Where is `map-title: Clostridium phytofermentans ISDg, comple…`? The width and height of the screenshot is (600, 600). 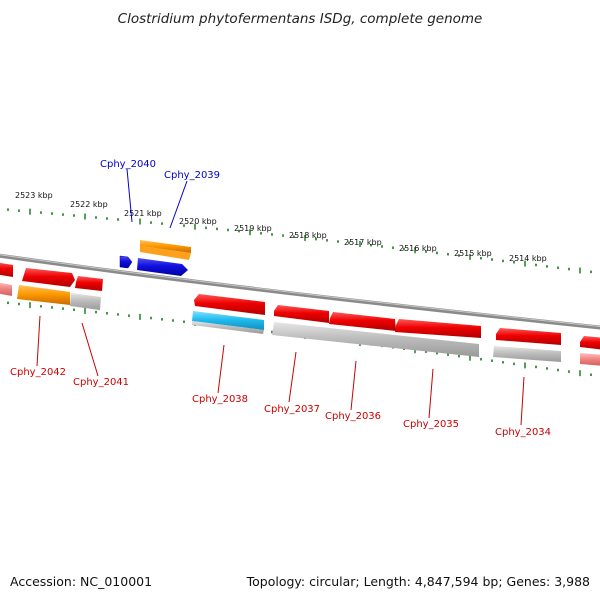 map-title: Clostridium phytofermentans ISDg, comple… is located at coordinates (300, 19).